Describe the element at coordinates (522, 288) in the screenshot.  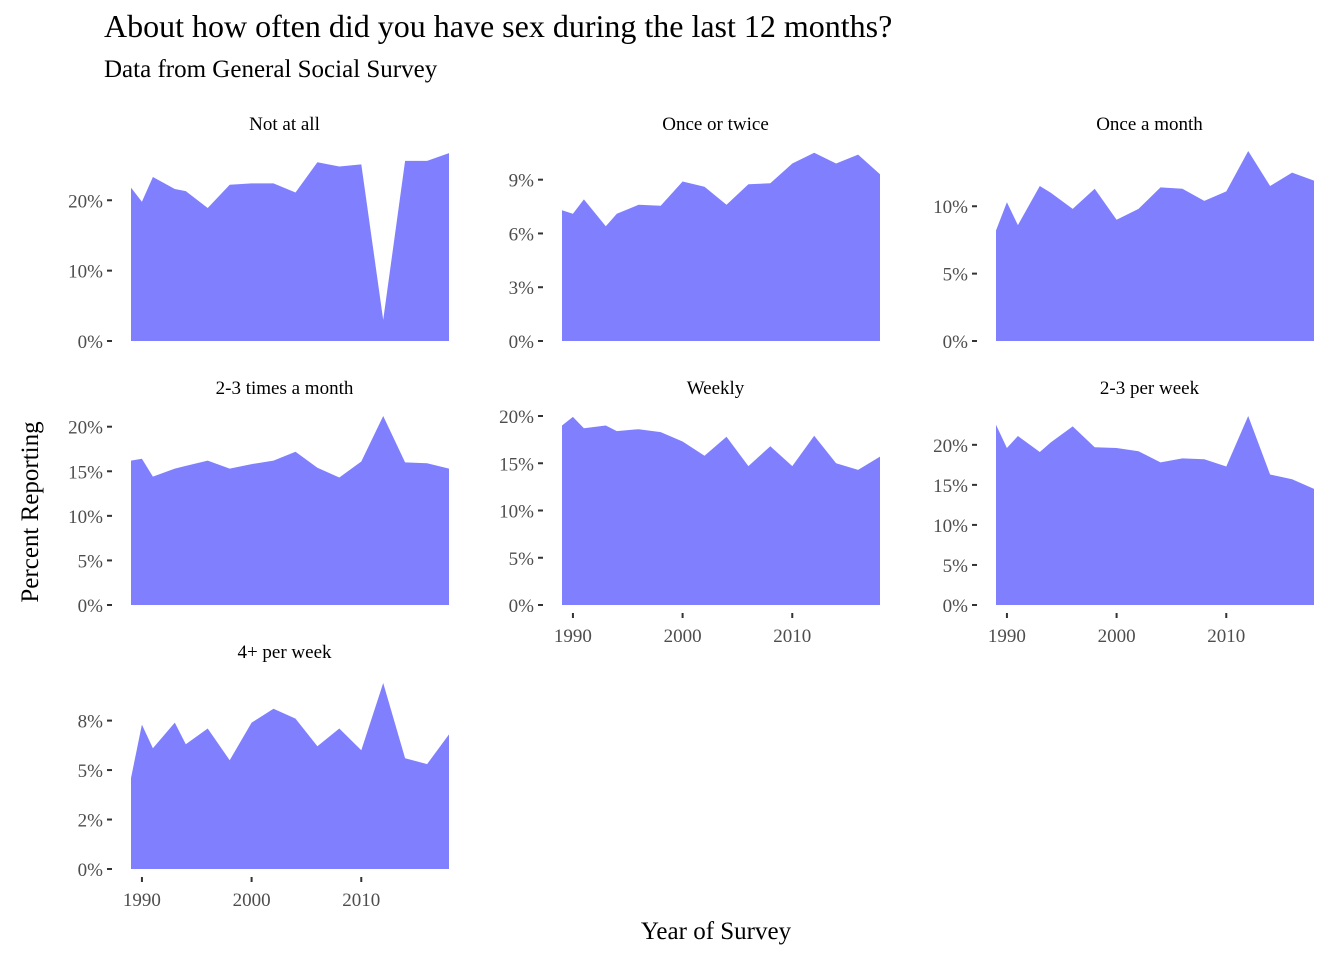
I see `y-tick-label: 3%` at that location.